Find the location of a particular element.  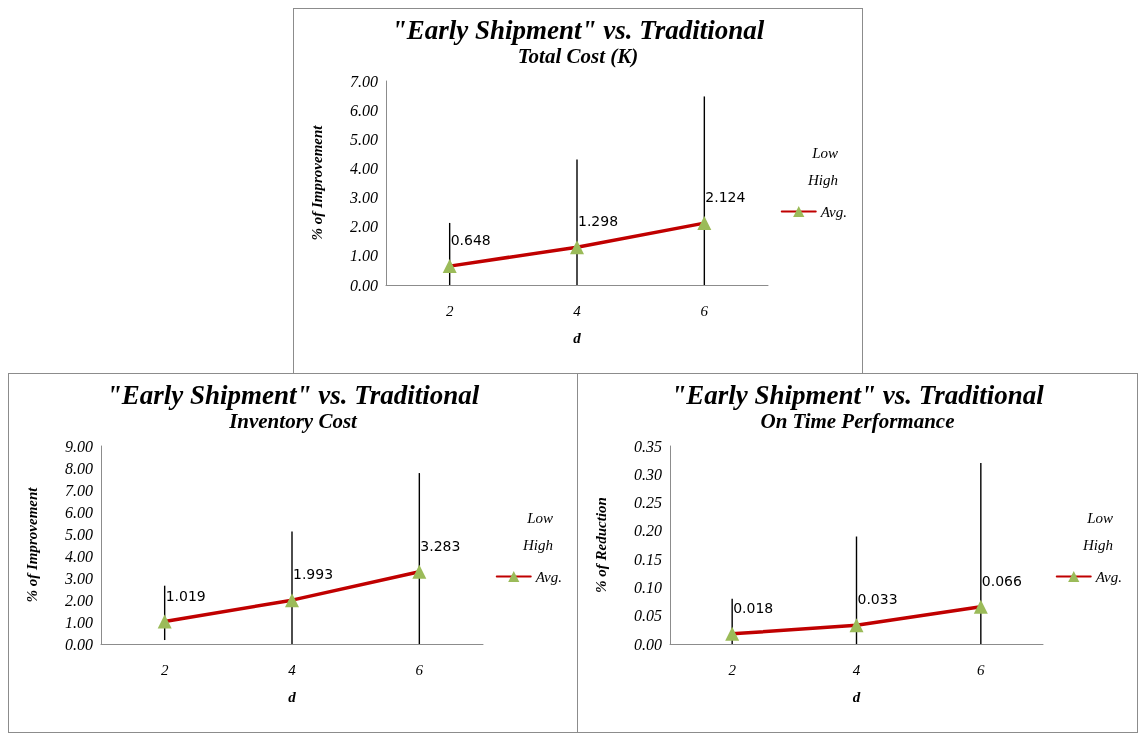

chart-subtitle: Total Cost (K) is located at coordinates (578, 55).